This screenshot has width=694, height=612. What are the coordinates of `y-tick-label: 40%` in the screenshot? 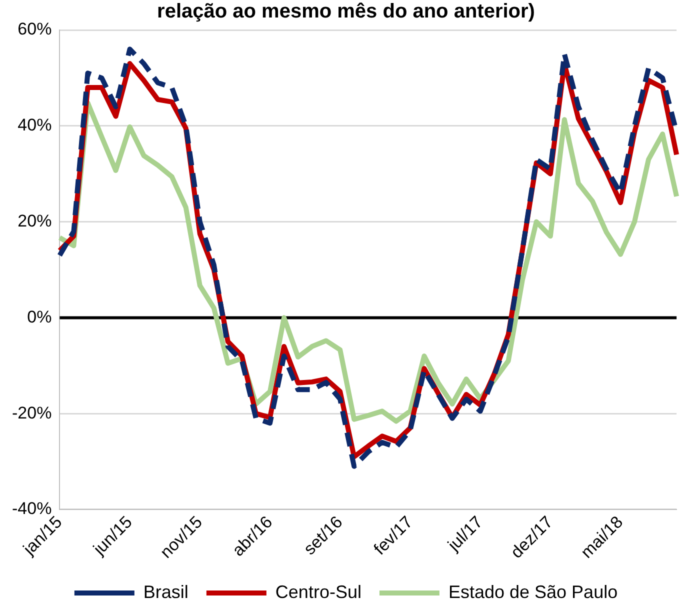 It's located at (35, 125).